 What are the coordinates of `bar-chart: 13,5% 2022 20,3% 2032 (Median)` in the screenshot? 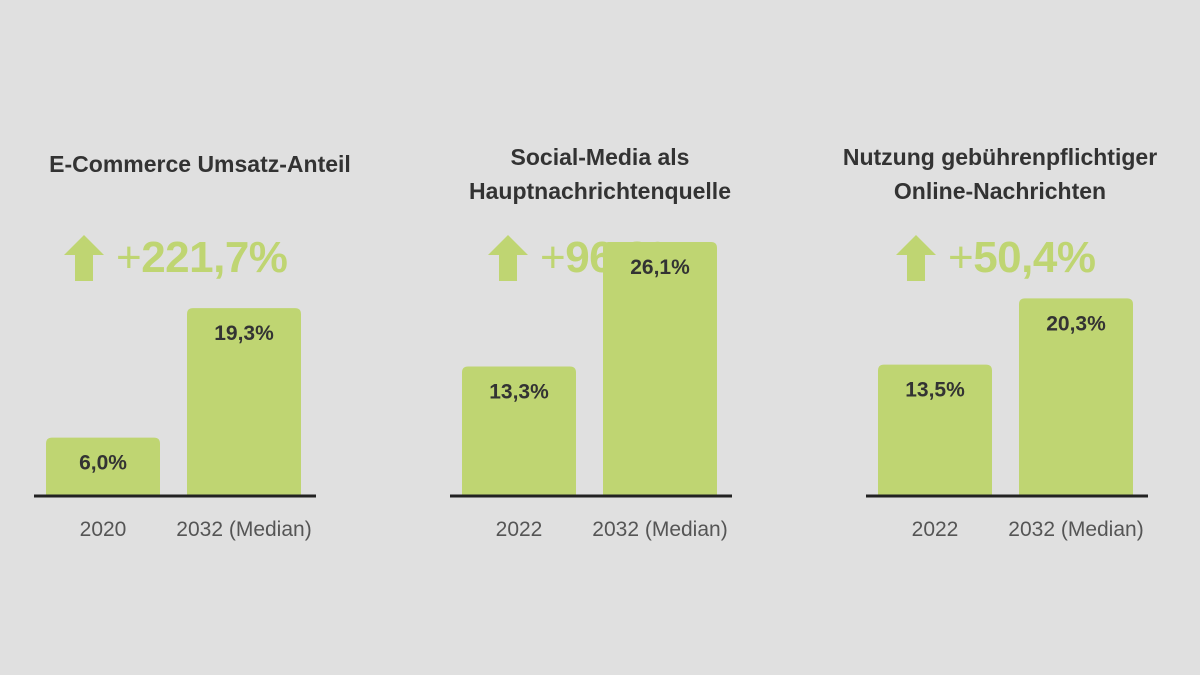 It's located at (1007, 419).